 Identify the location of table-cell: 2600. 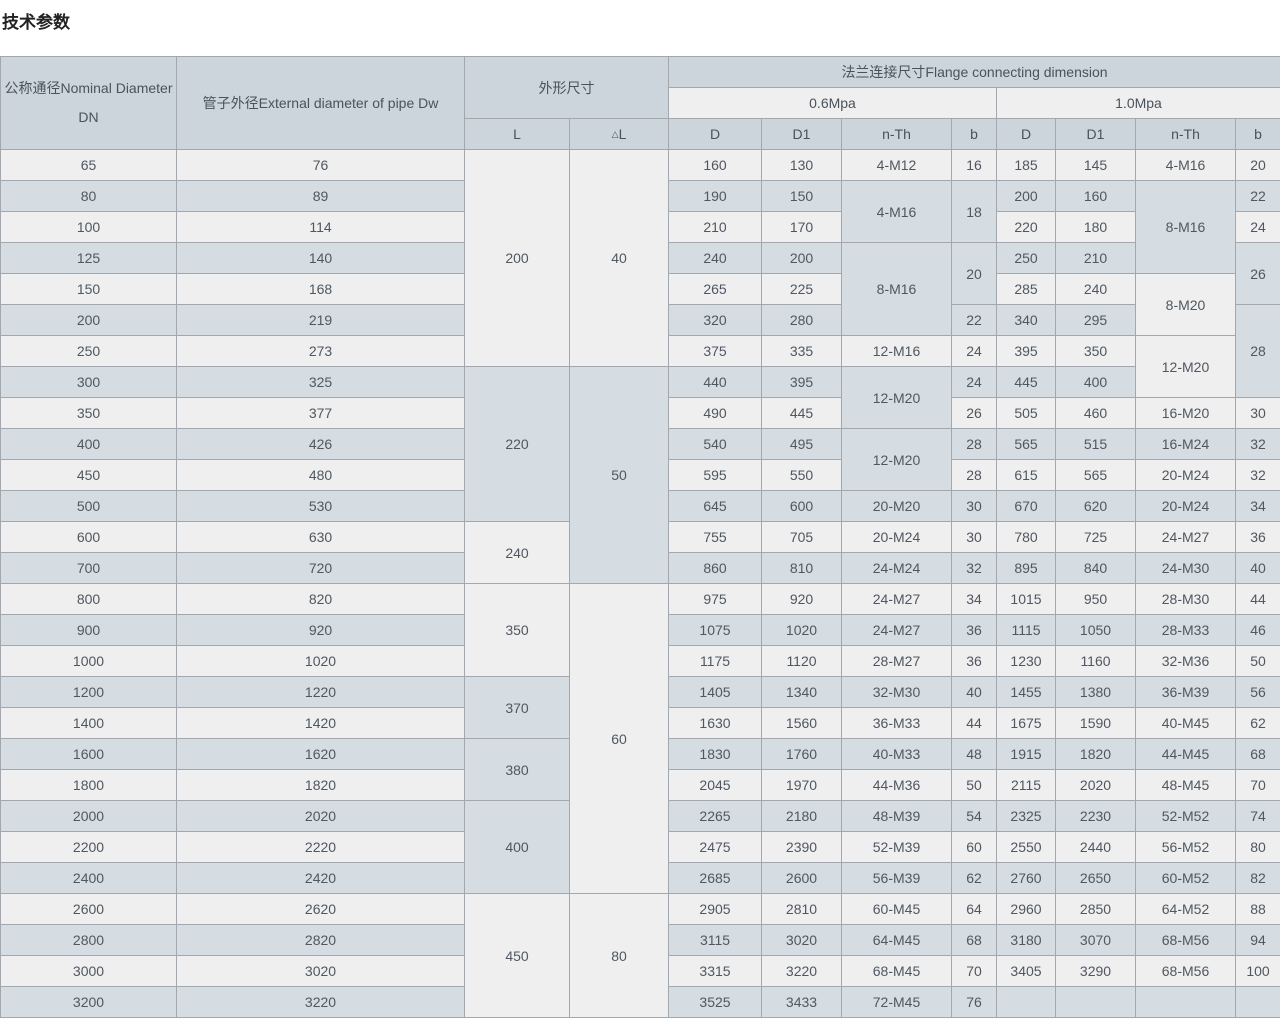
(88, 909).